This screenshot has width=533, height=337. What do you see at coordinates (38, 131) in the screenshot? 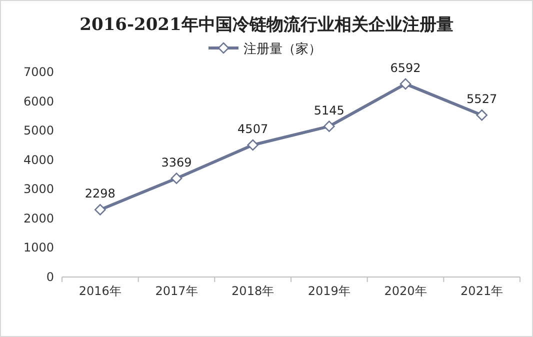
I see `y-tick-label: 5000` at bounding box center [38, 131].